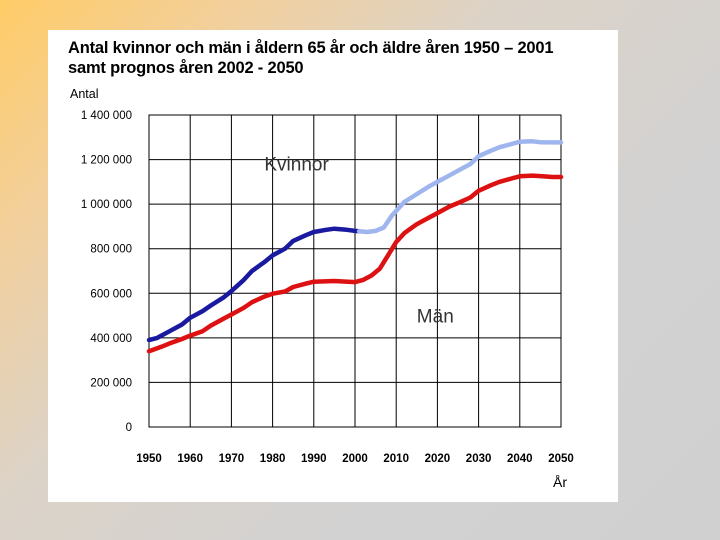 The width and height of the screenshot is (720, 540). Describe the element at coordinates (435, 316) in the screenshot. I see `annotation-label: Män` at that location.